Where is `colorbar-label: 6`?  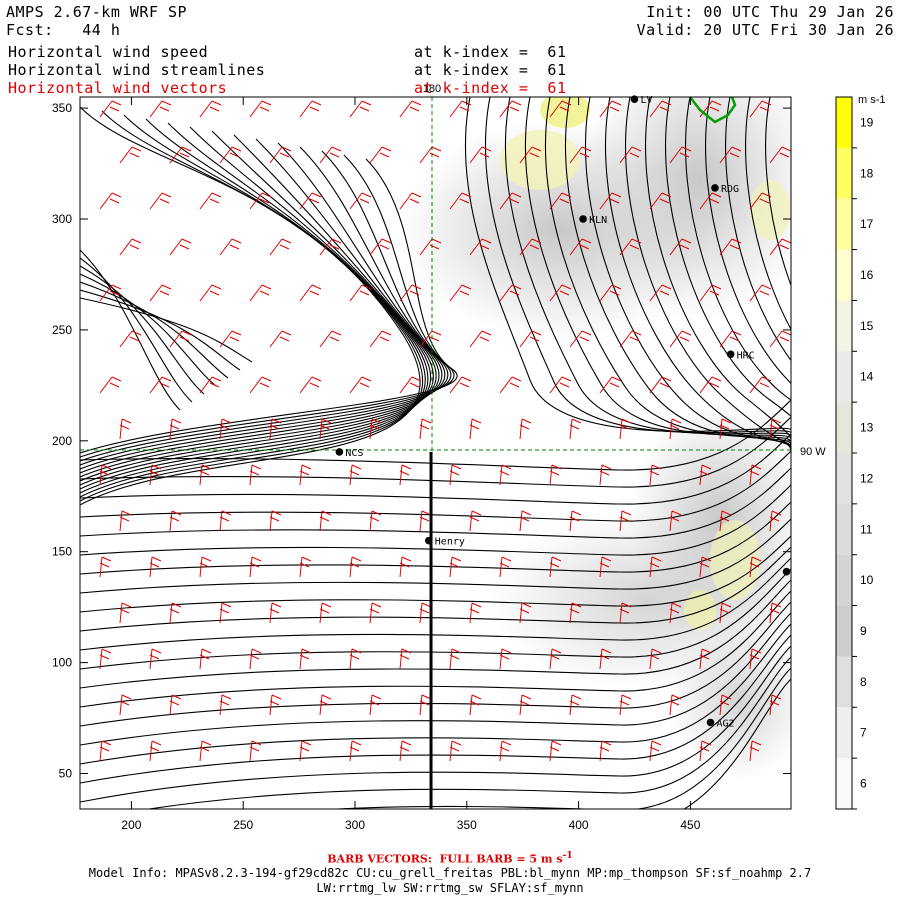 colorbar-label: 6 is located at coordinates (863, 784).